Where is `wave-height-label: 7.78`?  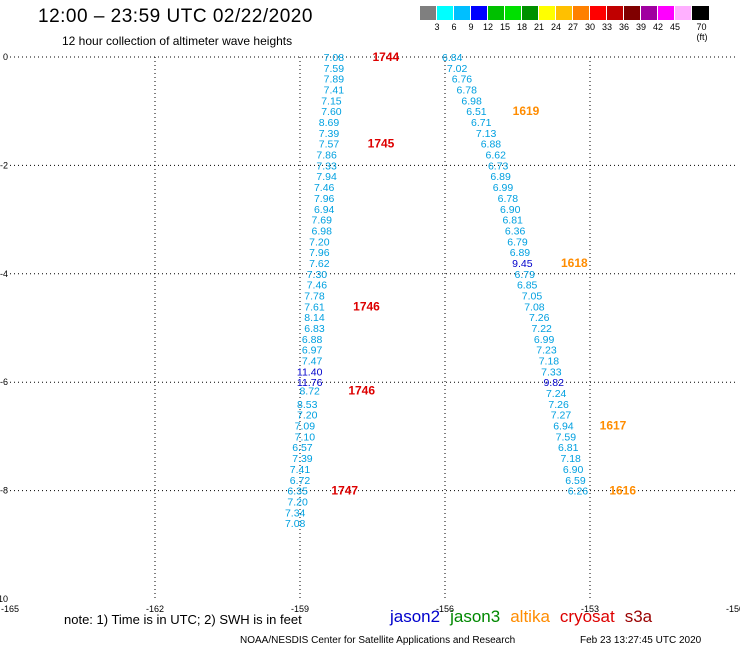
wave-height-label: 7.78 is located at coordinates (314, 296).